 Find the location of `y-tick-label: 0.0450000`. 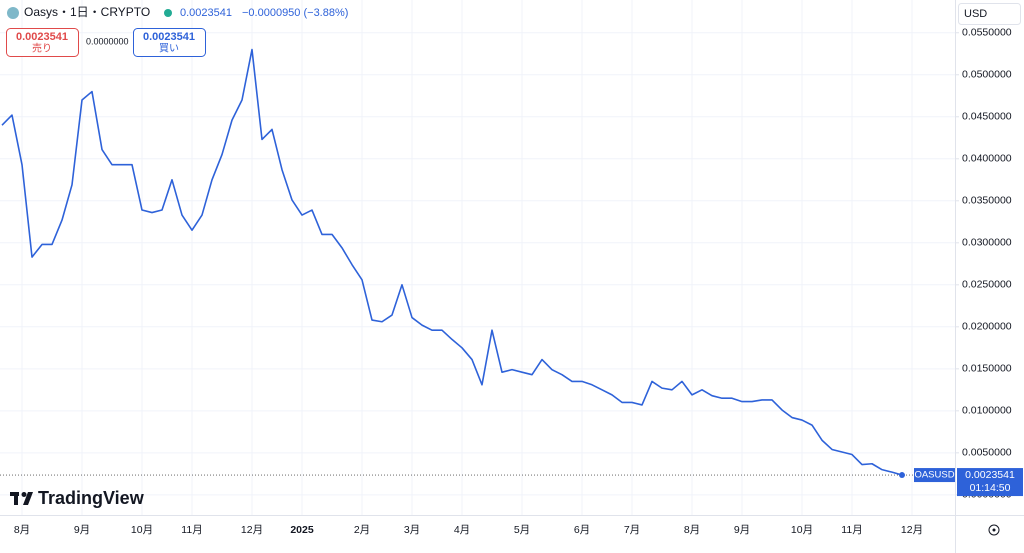

y-tick-label: 0.0450000 is located at coordinates (987, 117).